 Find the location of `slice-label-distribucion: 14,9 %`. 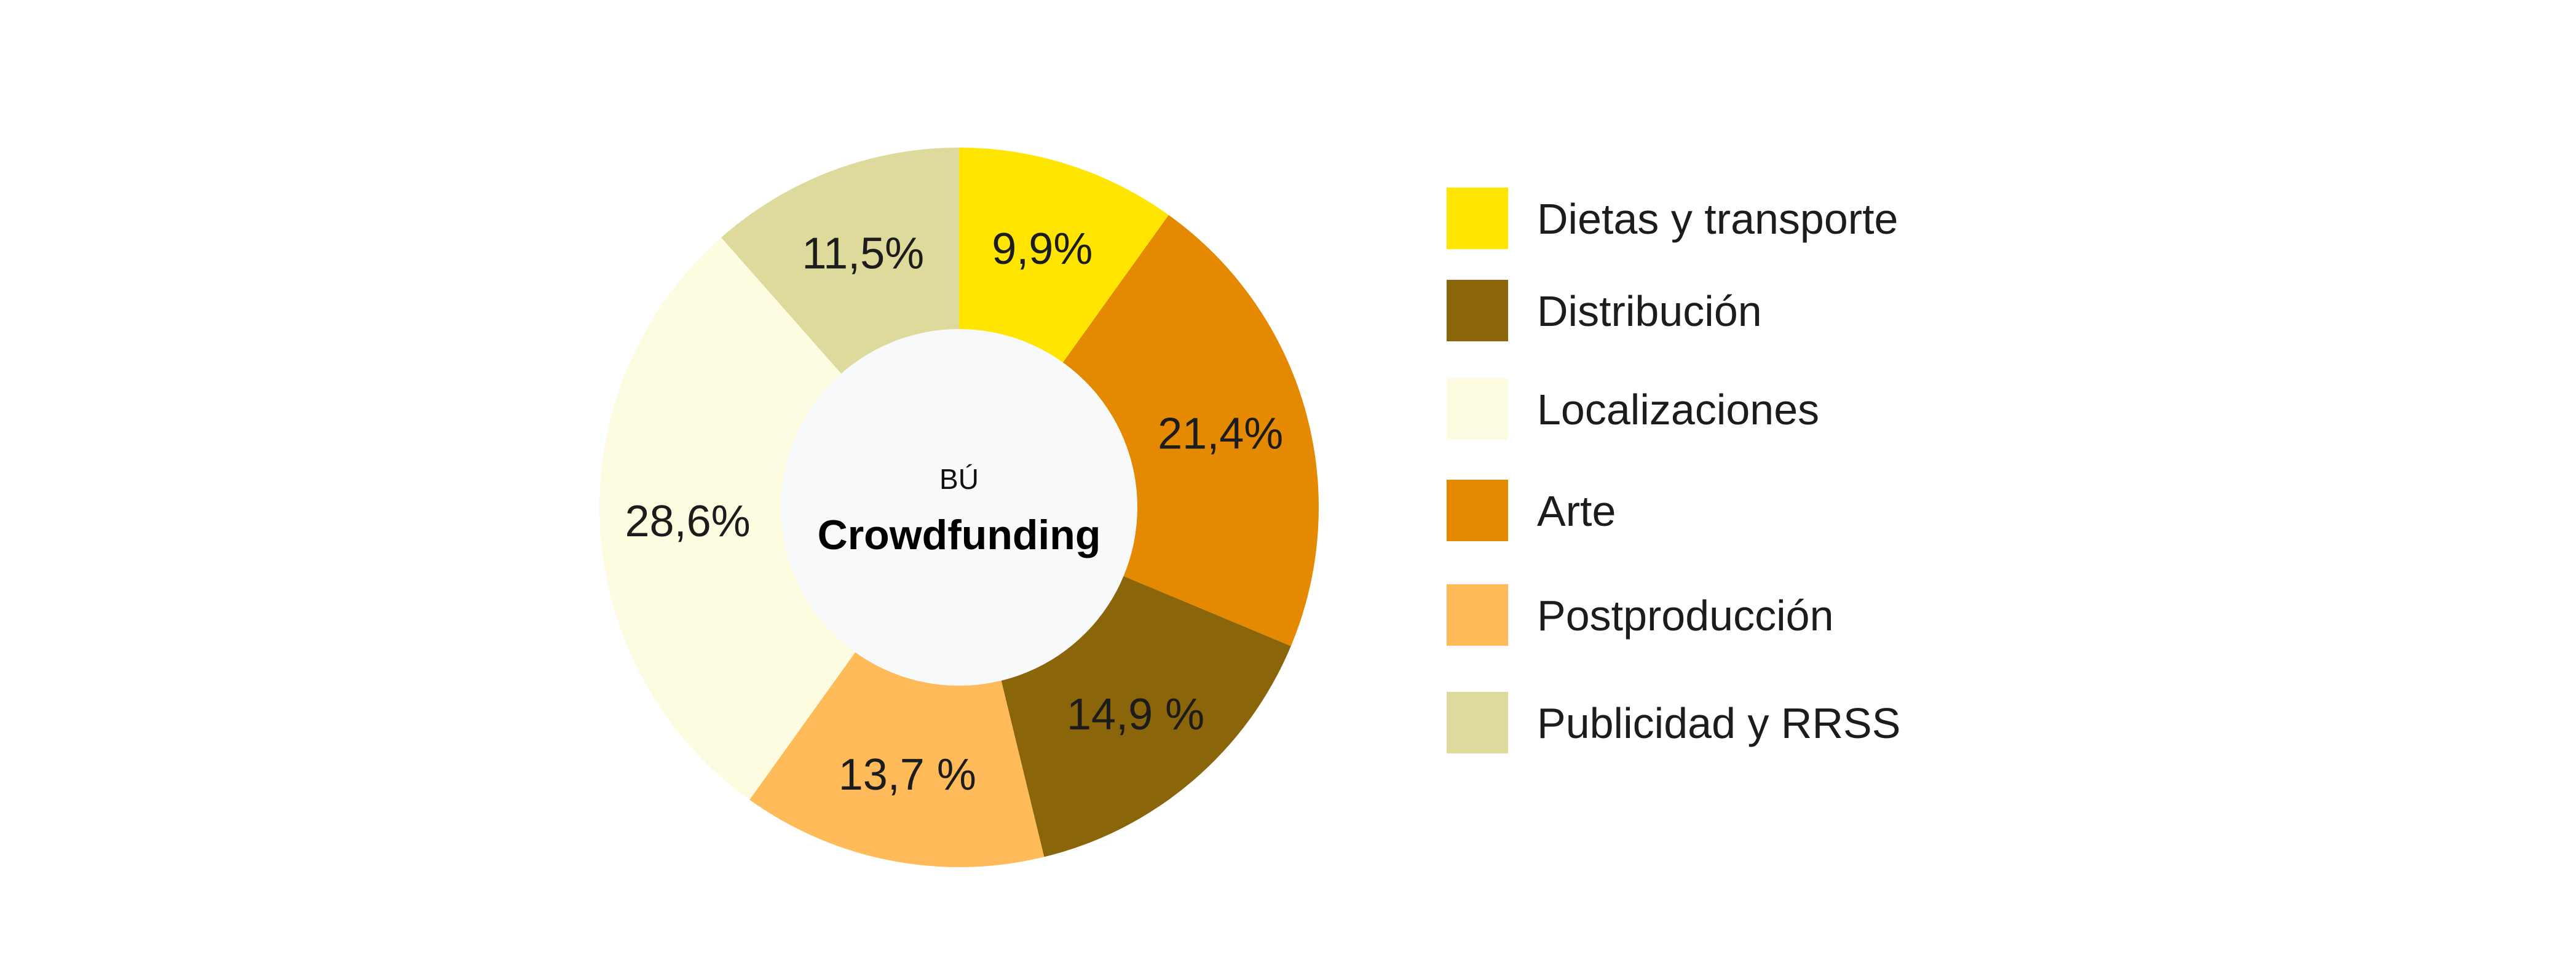

slice-label-distribucion: 14,9 % is located at coordinates (1135, 714).